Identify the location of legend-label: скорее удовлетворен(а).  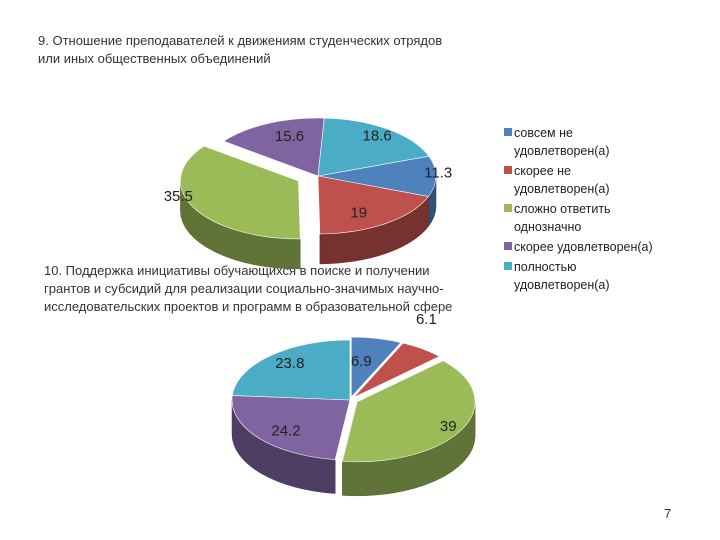
(583, 247).